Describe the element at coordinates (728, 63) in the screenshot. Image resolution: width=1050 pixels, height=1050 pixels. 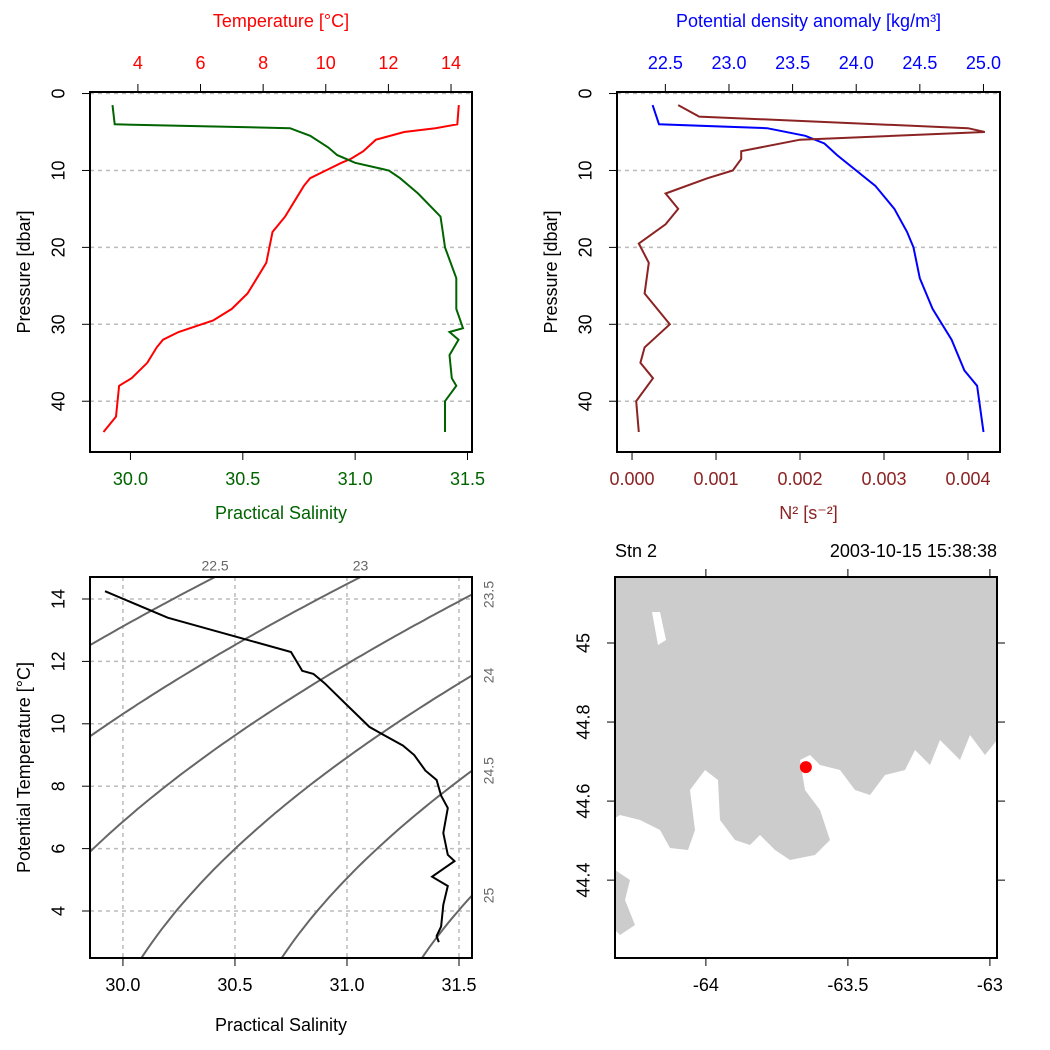
I see `x-tick-label: 23.0` at that location.